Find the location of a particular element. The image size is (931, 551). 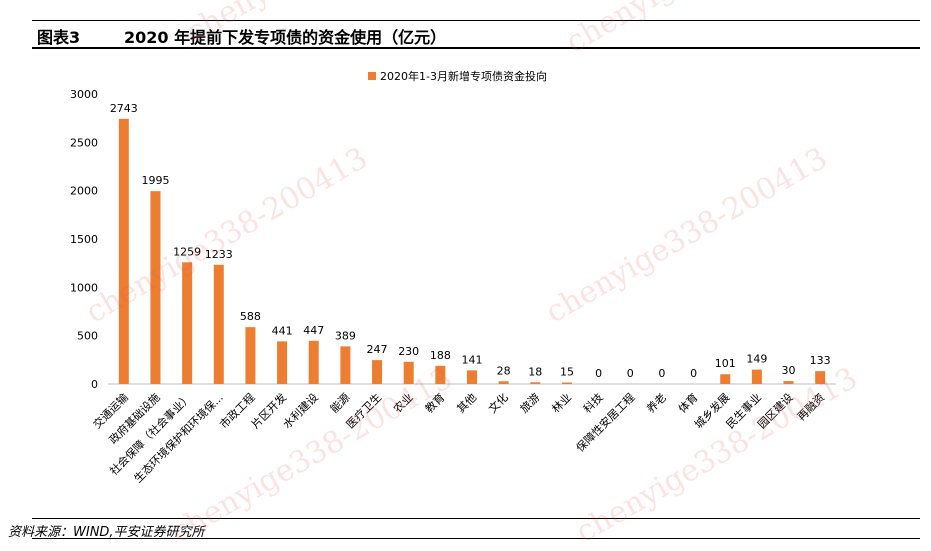

data-label: 133 is located at coordinates (820, 360).